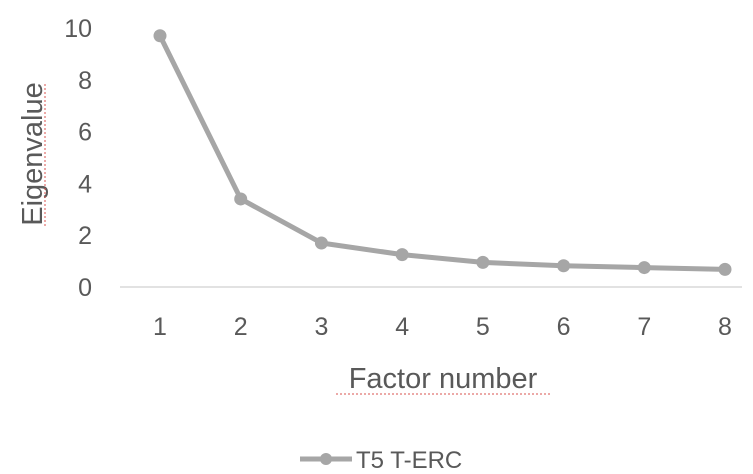 The height and width of the screenshot is (474, 753). What do you see at coordinates (241, 327) in the screenshot?
I see `x-tick-label: 2` at bounding box center [241, 327].